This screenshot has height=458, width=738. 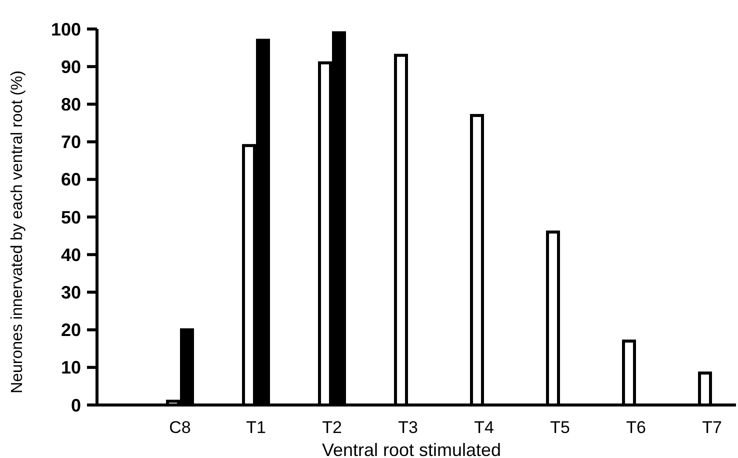 I want to click on y-tick-label: 80, so click(x=70, y=104).